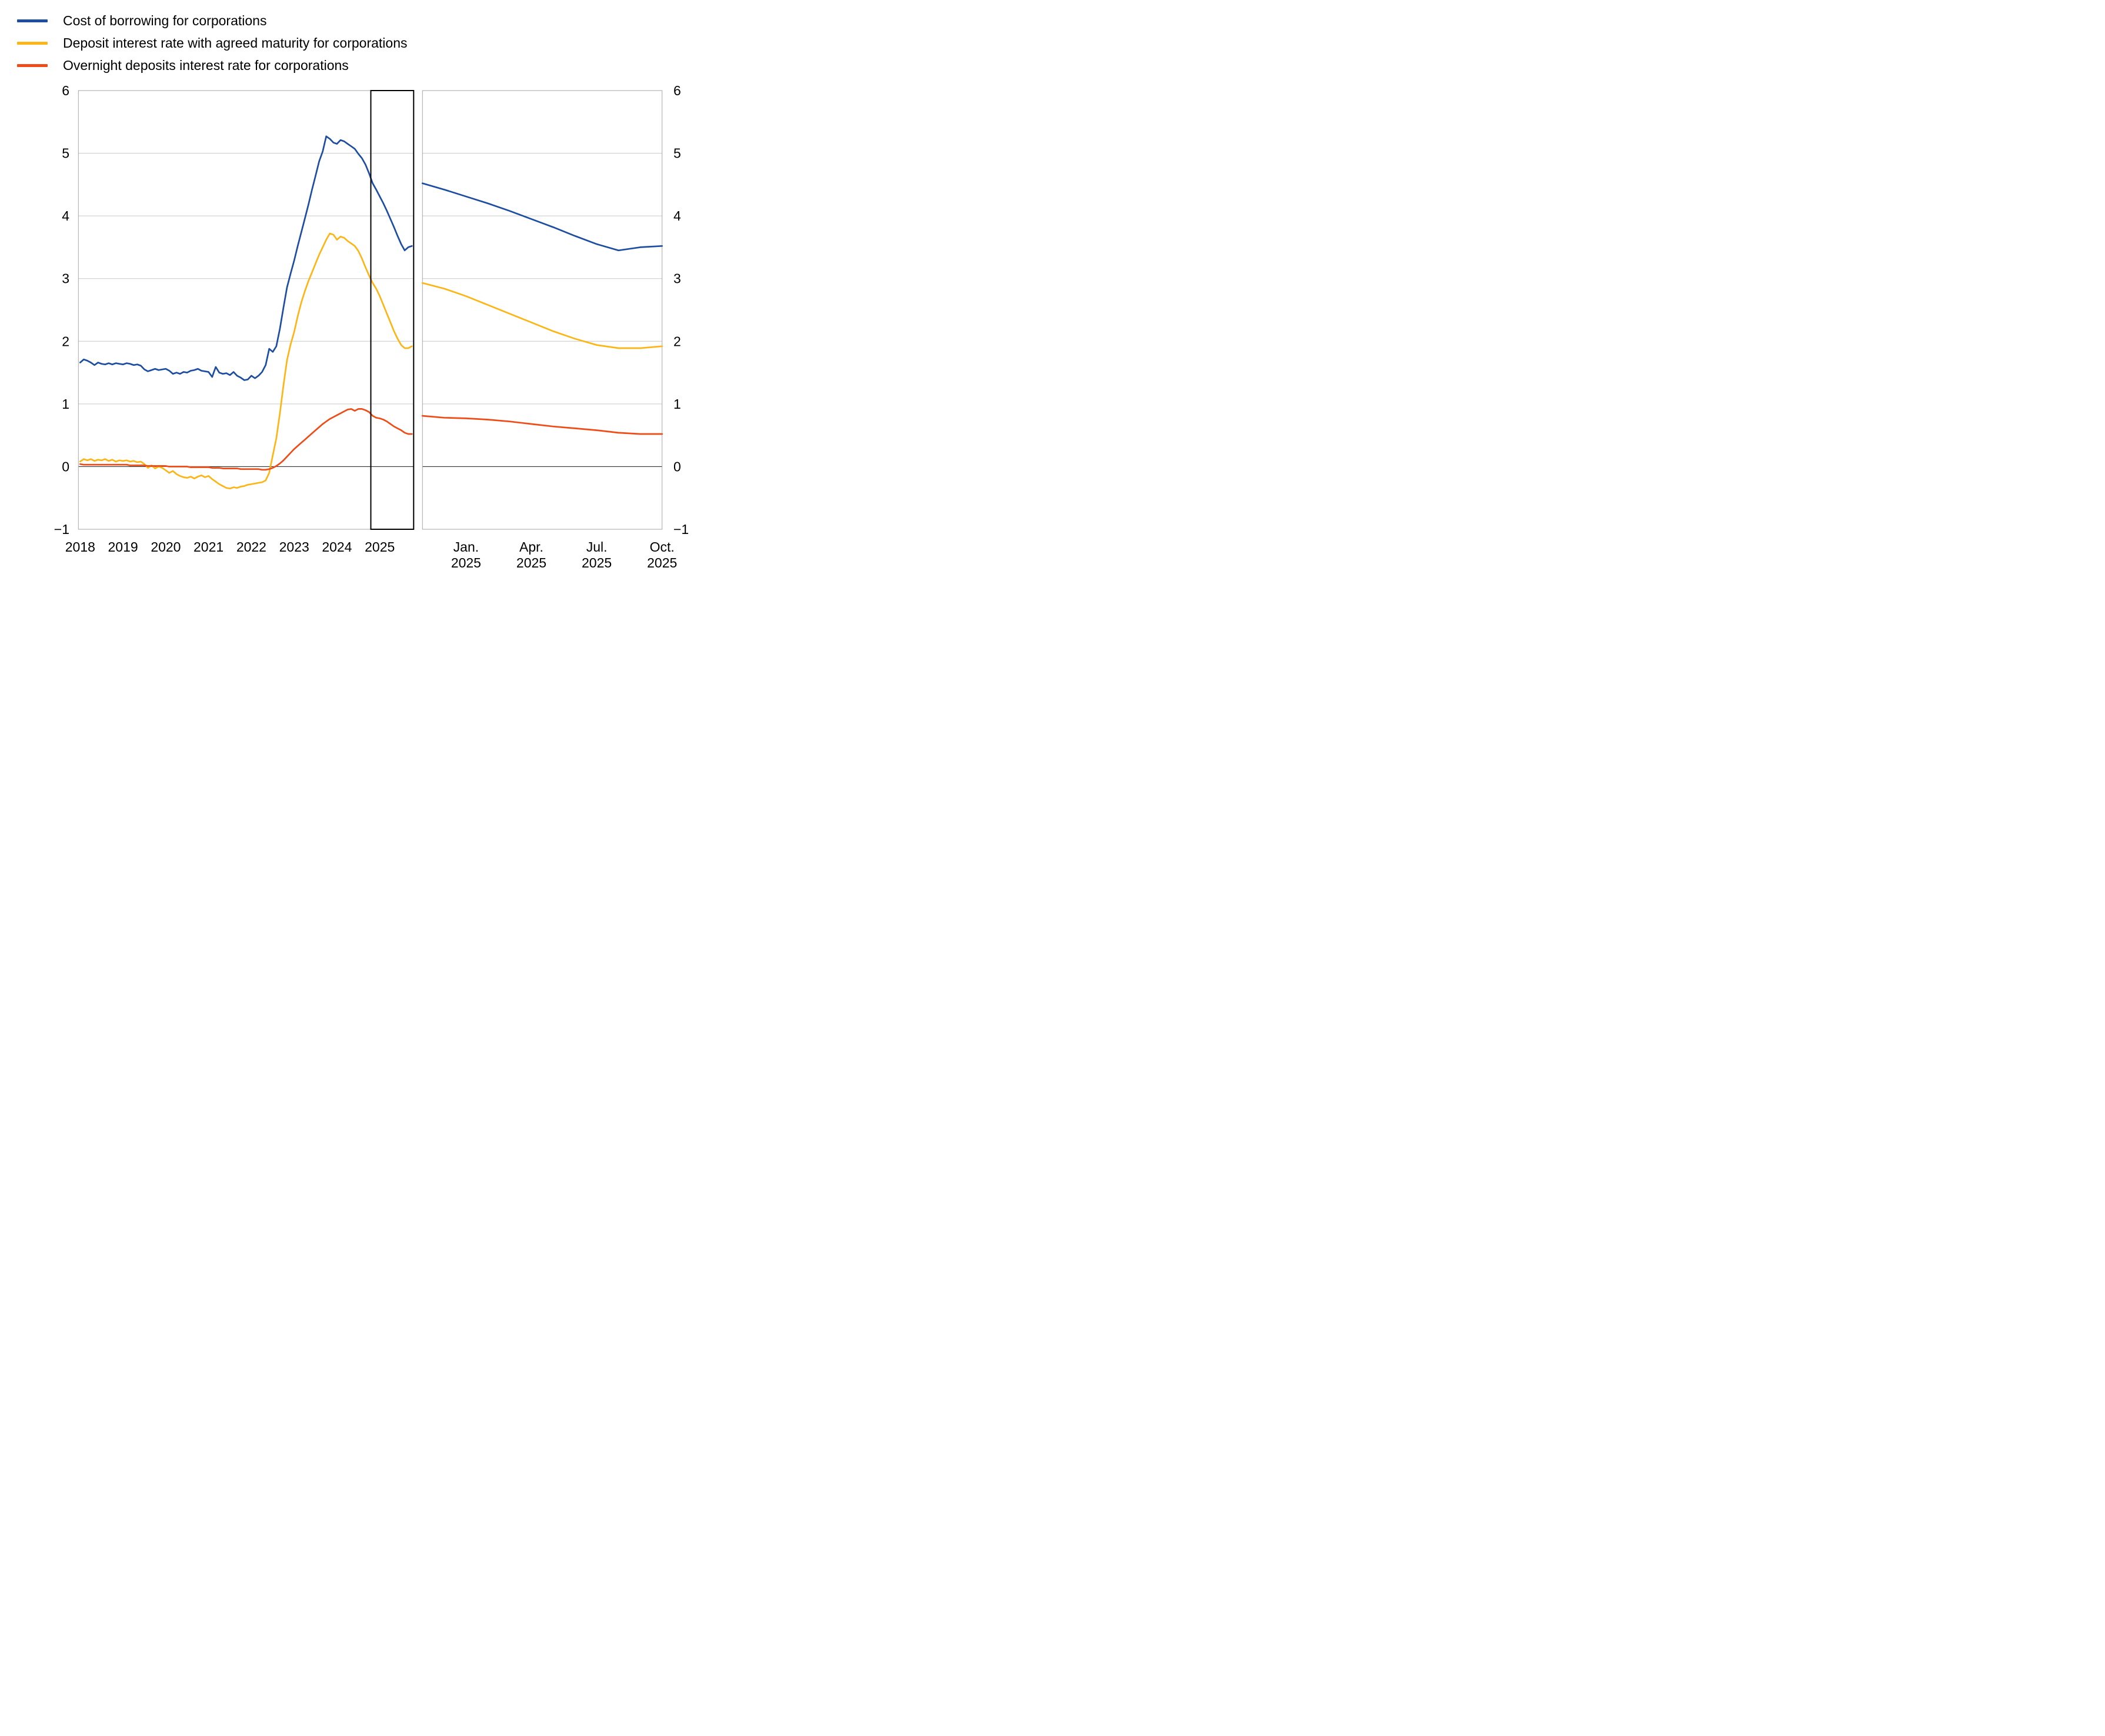 This screenshot has width=2105, height=1736. Describe the element at coordinates (32, 65) in the screenshot. I see `legend-line-swatch-red` at that location.